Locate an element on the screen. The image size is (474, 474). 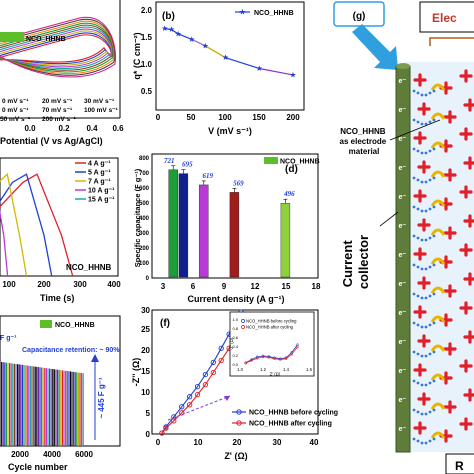
legend-label: NCO_HHNB before cycling is located at coordinates (293, 413).